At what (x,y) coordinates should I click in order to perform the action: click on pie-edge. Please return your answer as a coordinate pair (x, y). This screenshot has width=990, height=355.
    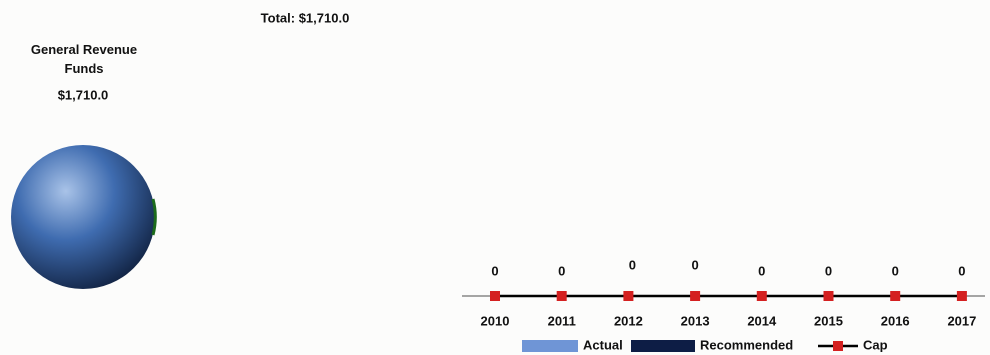
    Looking at the image, I should click on (154, 217).